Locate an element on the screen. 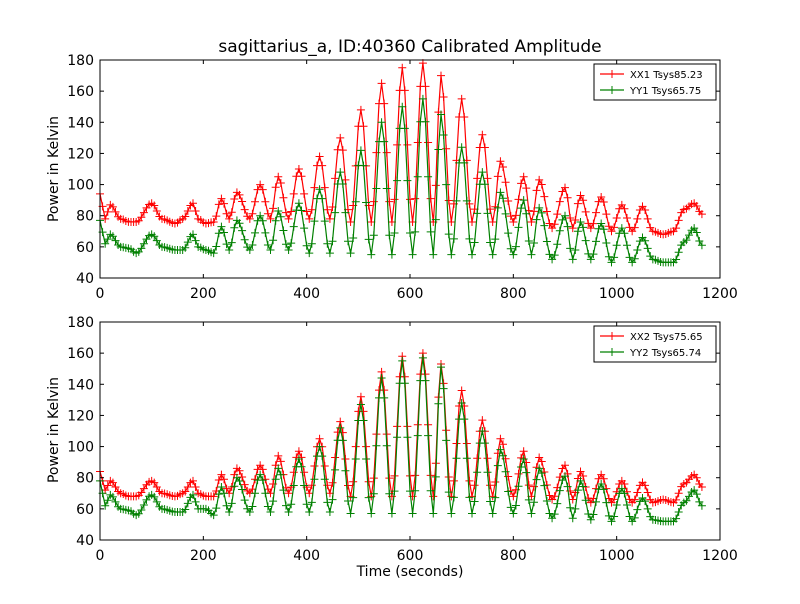 Image resolution: width=800 pixels, height=604 pixels. legend-entry-label: YY1 Tsys65.75 is located at coordinates (665, 91).